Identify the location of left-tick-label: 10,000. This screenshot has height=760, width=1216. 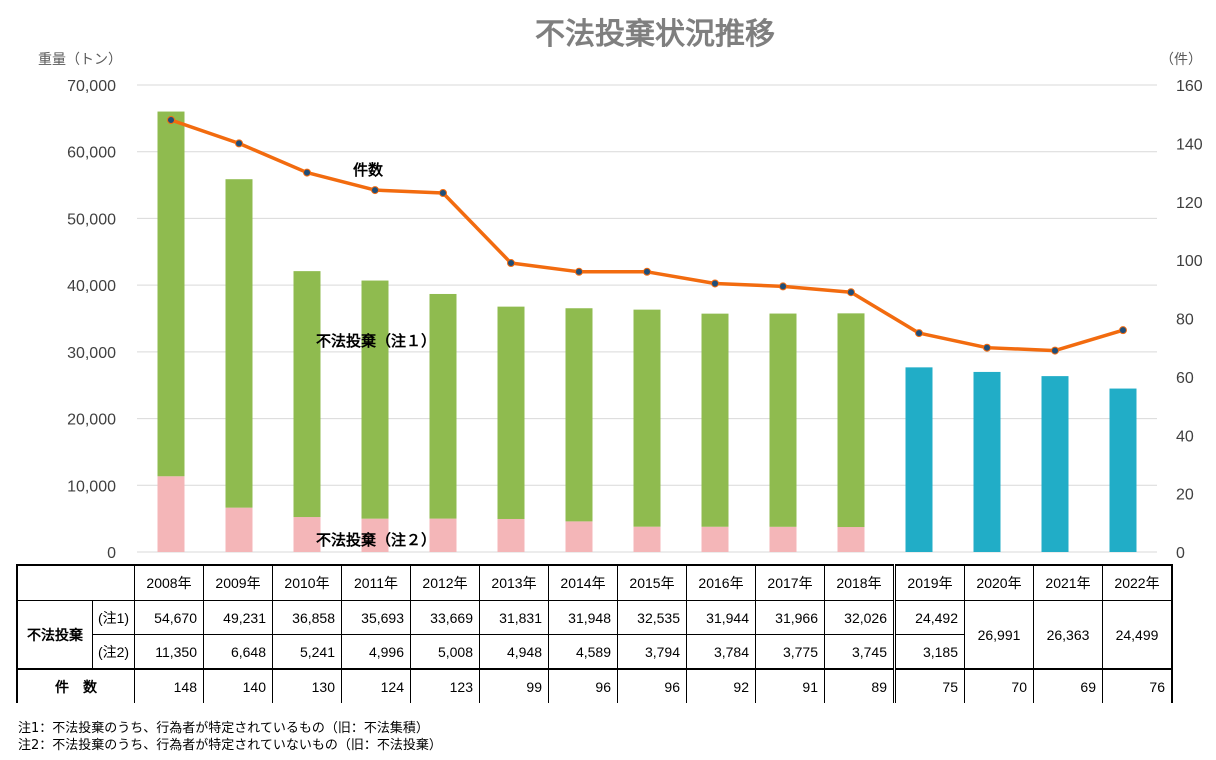
(91, 486).